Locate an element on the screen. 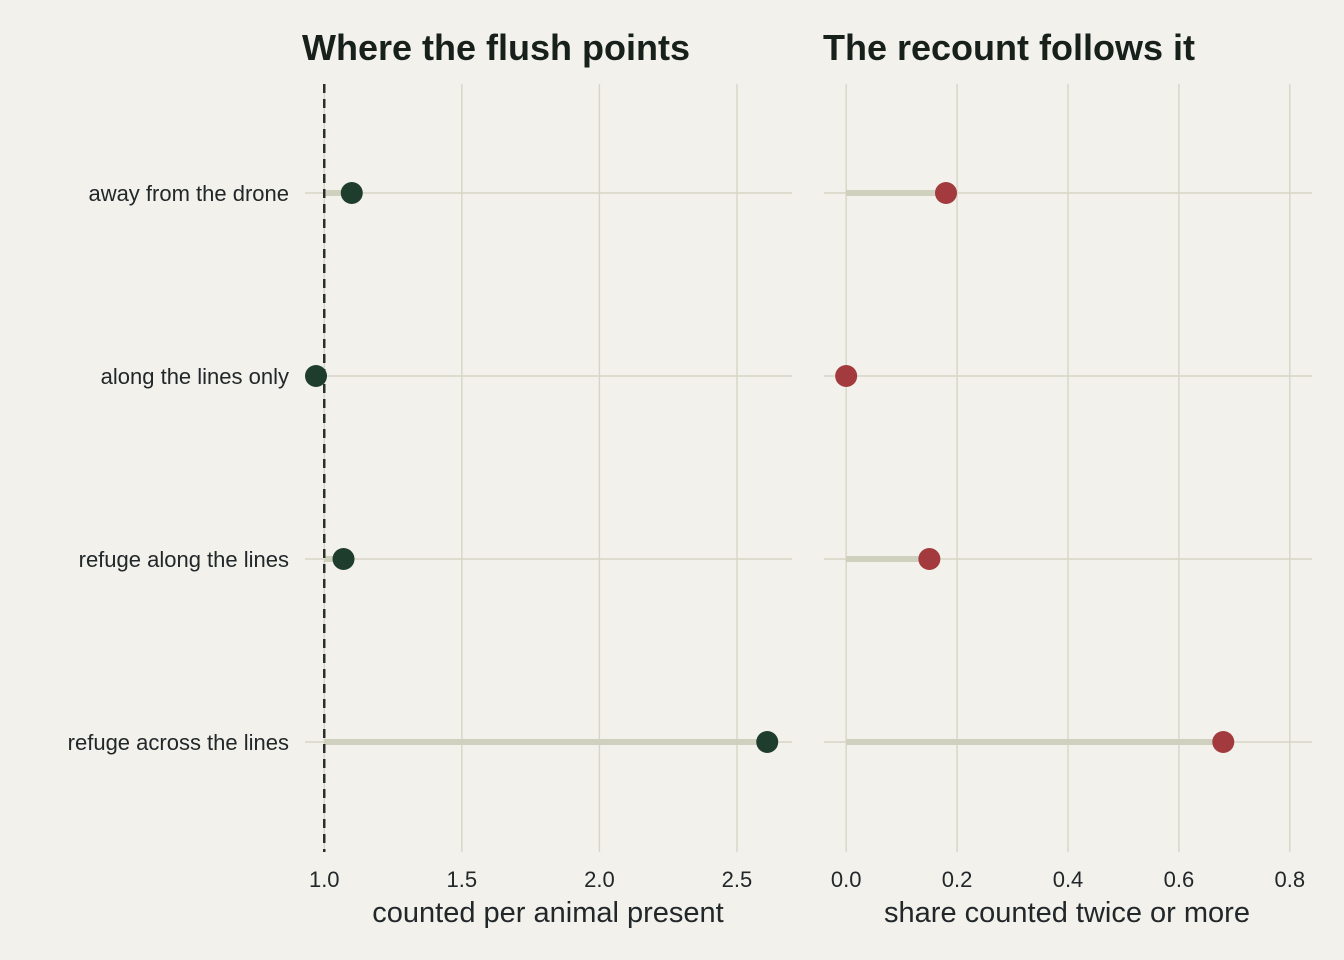 The image size is (1344, 960). right-panel-title: The recount follows it is located at coordinates (1009, 47).